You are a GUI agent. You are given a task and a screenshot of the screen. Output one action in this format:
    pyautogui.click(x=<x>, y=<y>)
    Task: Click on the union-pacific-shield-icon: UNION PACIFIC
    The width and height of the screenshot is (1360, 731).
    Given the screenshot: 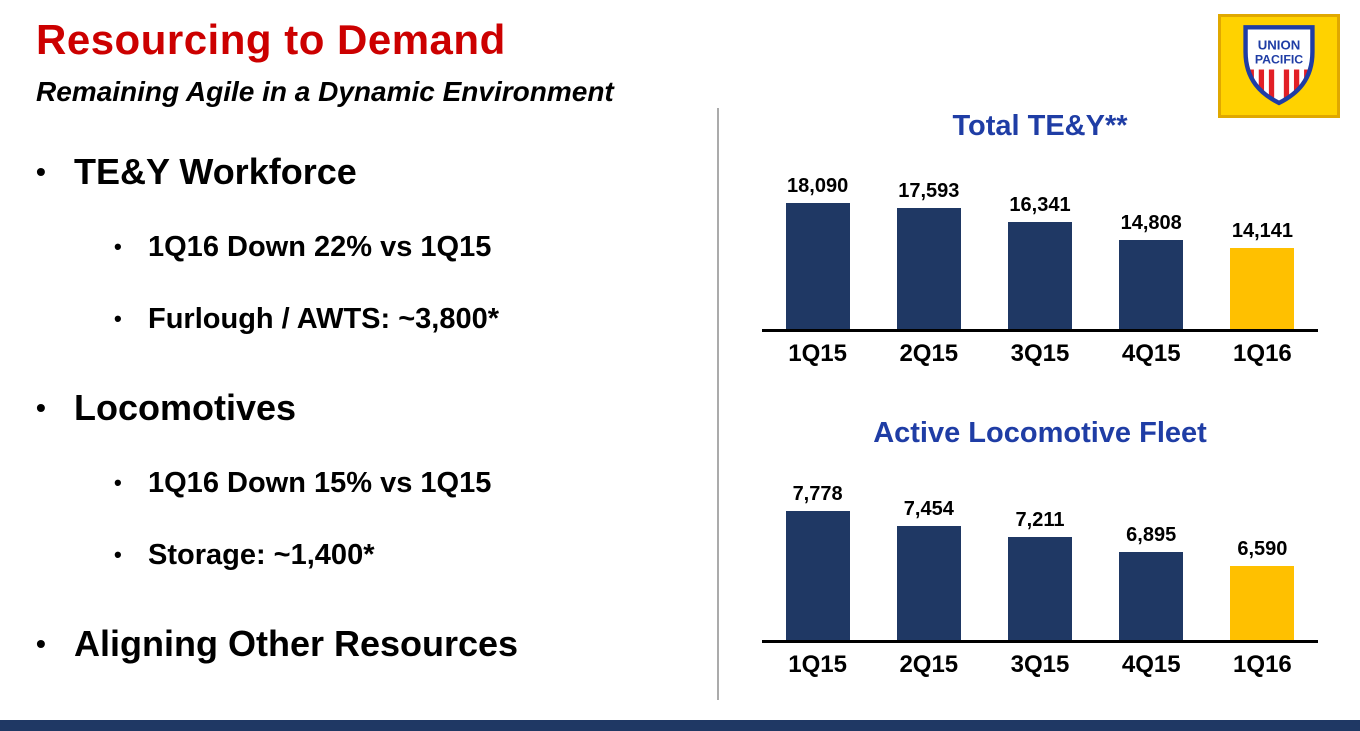 What is the action you would take?
    pyautogui.click(x=1279, y=65)
    